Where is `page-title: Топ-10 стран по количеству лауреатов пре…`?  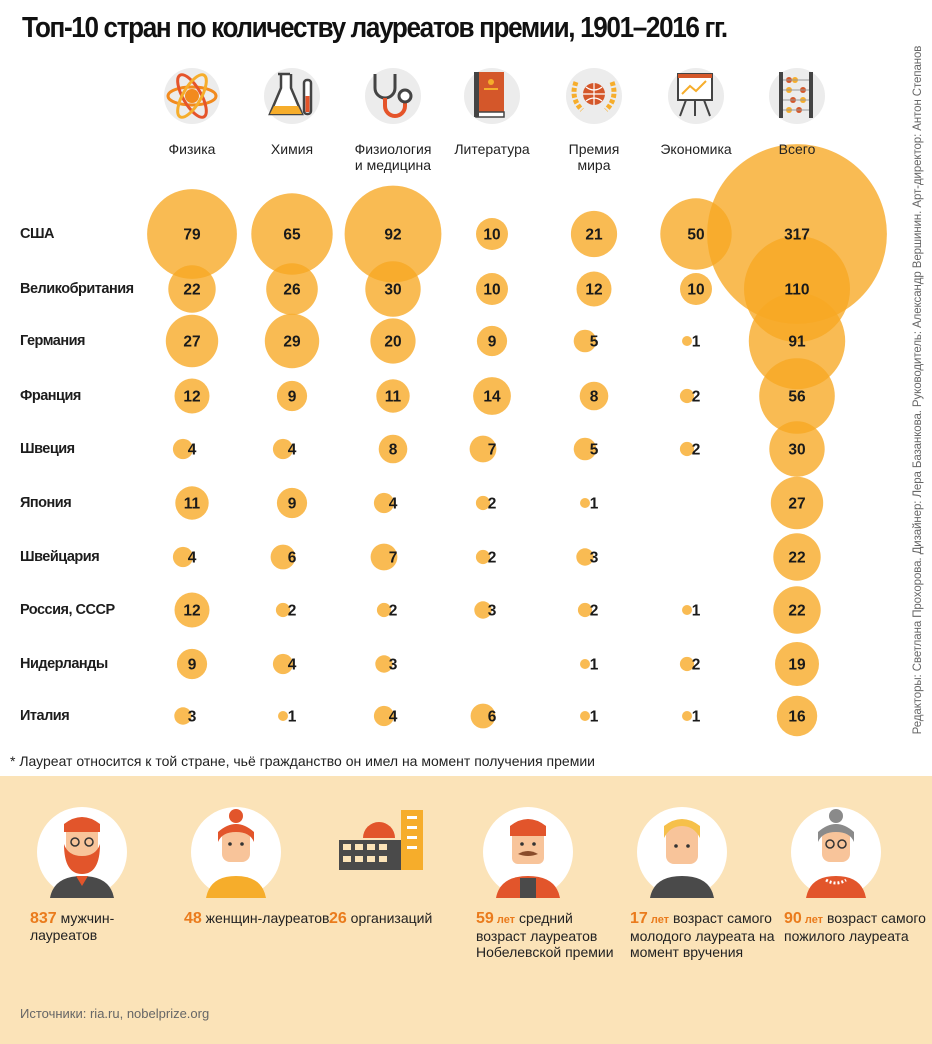
page-title: Топ-10 стран по количеству лауреатов пре… is located at coordinates (375, 28).